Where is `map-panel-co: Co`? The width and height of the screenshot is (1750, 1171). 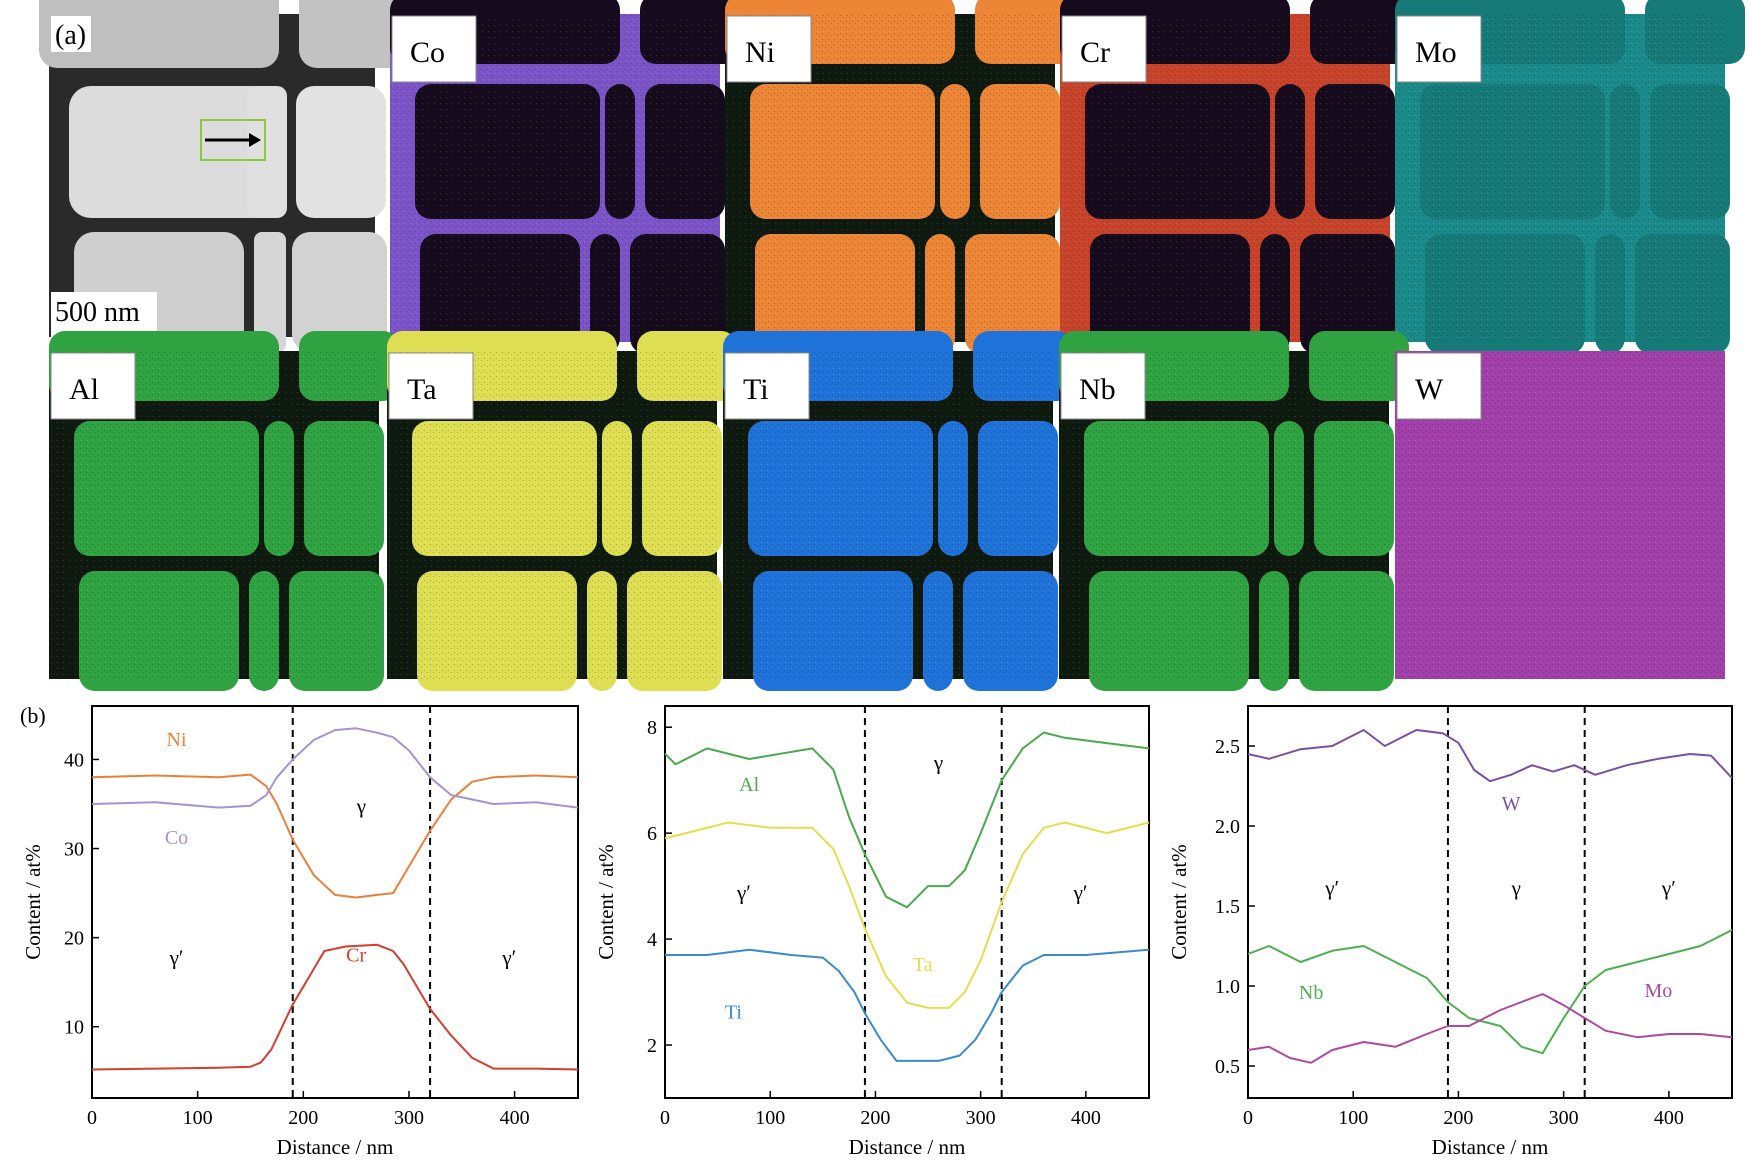 map-panel-co: Co is located at coordinates (565, 177).